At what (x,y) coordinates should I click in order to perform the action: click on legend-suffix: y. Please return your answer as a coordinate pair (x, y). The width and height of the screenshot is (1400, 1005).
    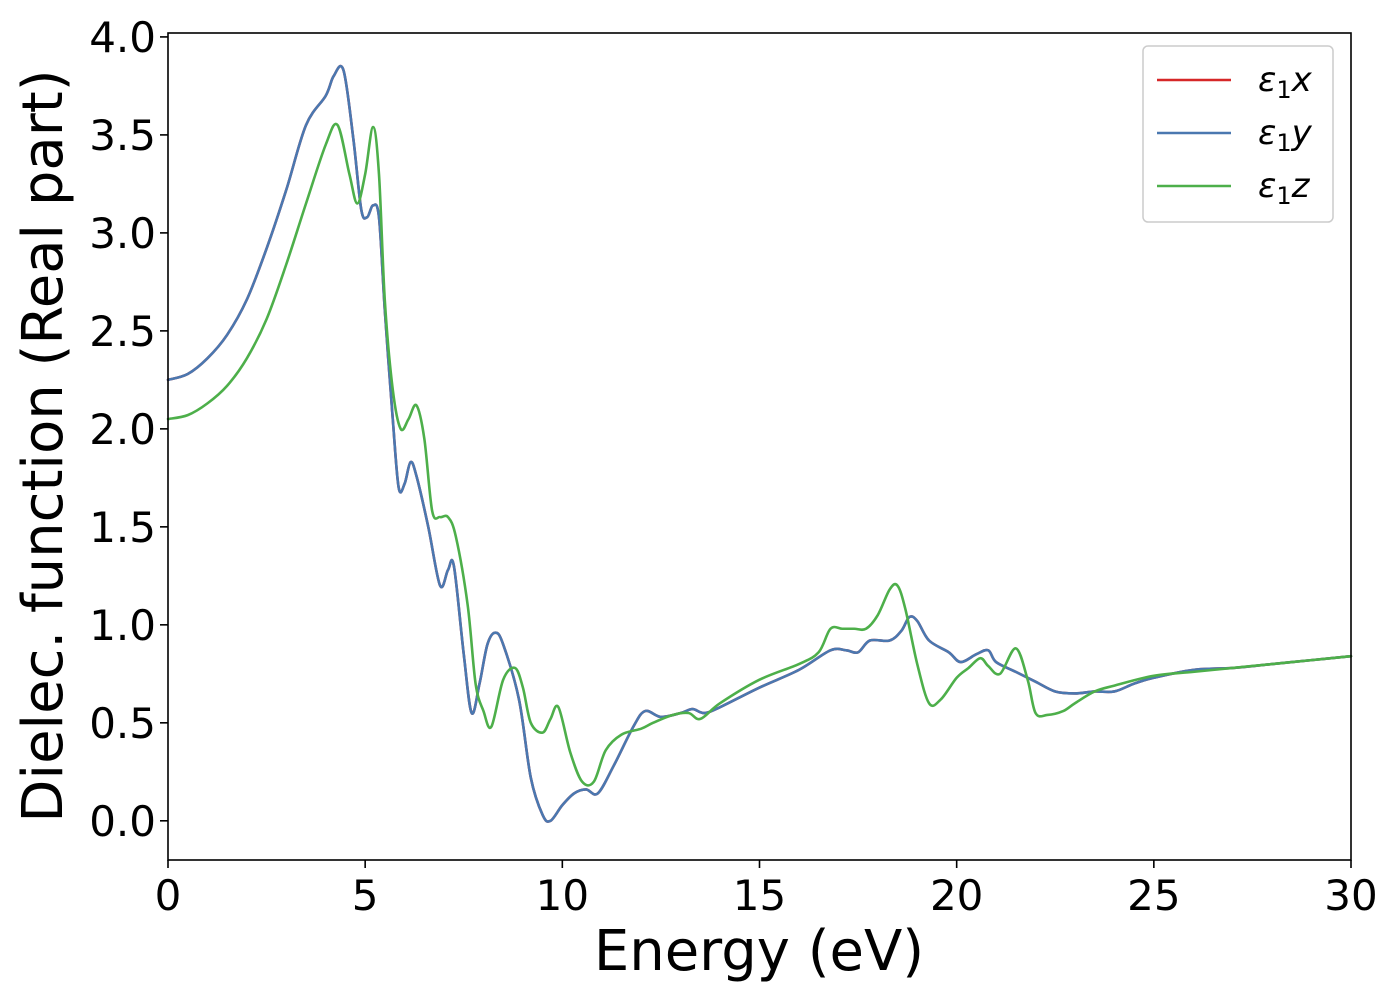
    Looking at the image, I should click on (1302, 133).